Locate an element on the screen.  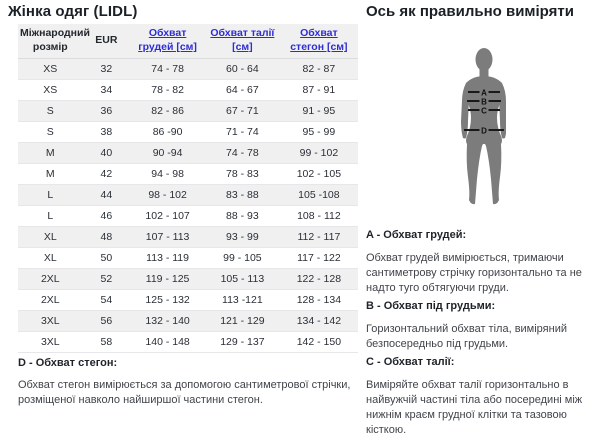
table-row: XL 48 107 - 113 93 - 99 112 - 117 is located at coordinates (188, 237).